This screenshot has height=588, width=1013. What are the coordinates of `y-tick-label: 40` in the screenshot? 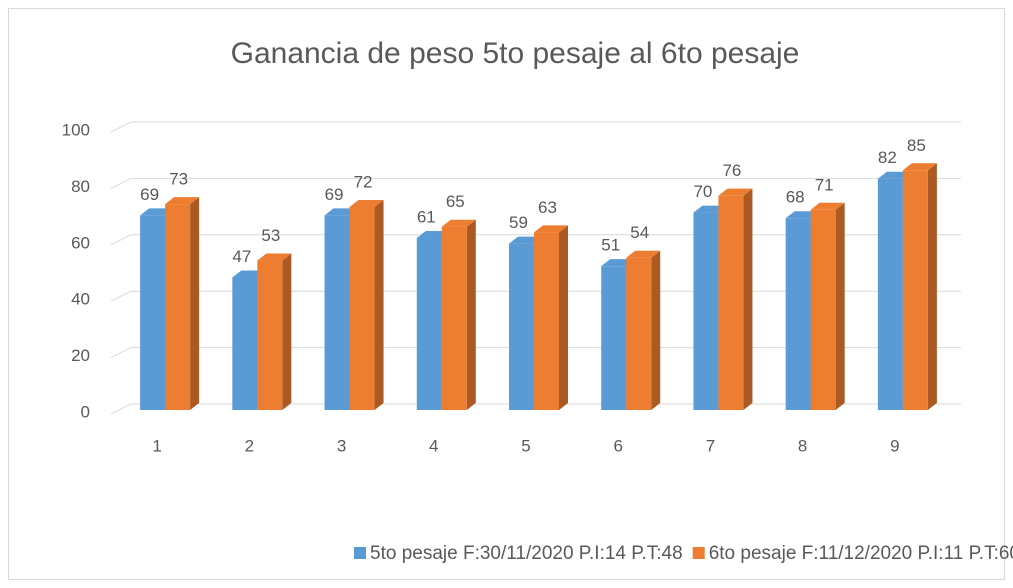 It's located at (80, 299).